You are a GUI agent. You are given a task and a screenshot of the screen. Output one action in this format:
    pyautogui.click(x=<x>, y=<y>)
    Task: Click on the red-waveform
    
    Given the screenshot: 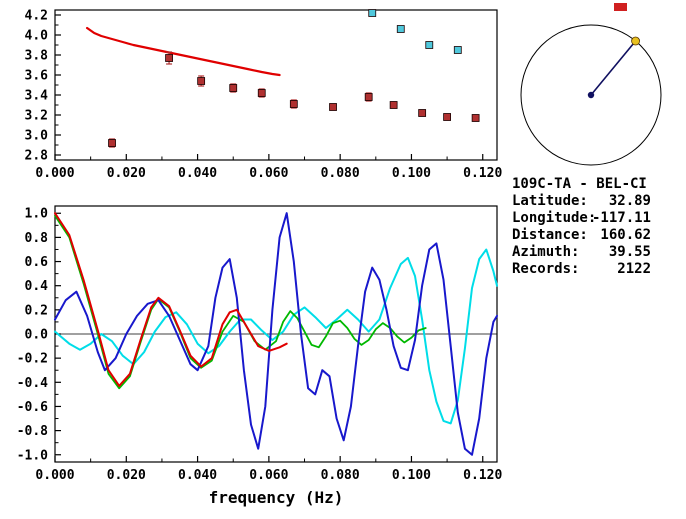 What is the action you would take?
    pyautogui.click(x=171, y=299)
    